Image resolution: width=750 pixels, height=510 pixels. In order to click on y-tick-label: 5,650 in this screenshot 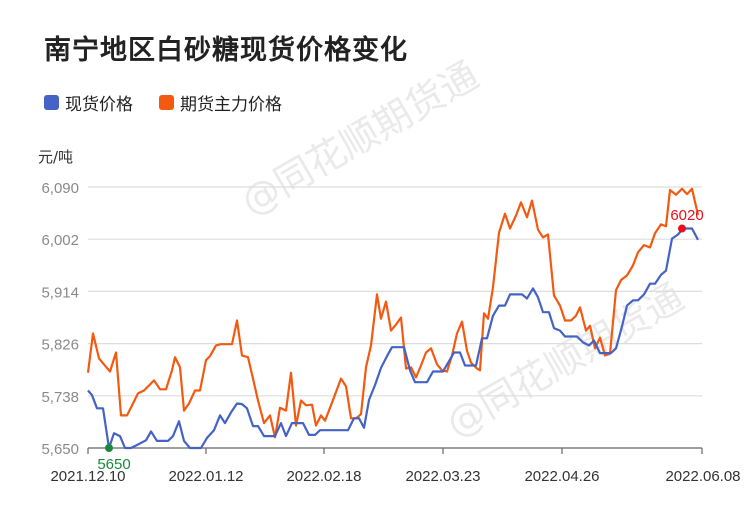, I will do `click(60, 449)`.